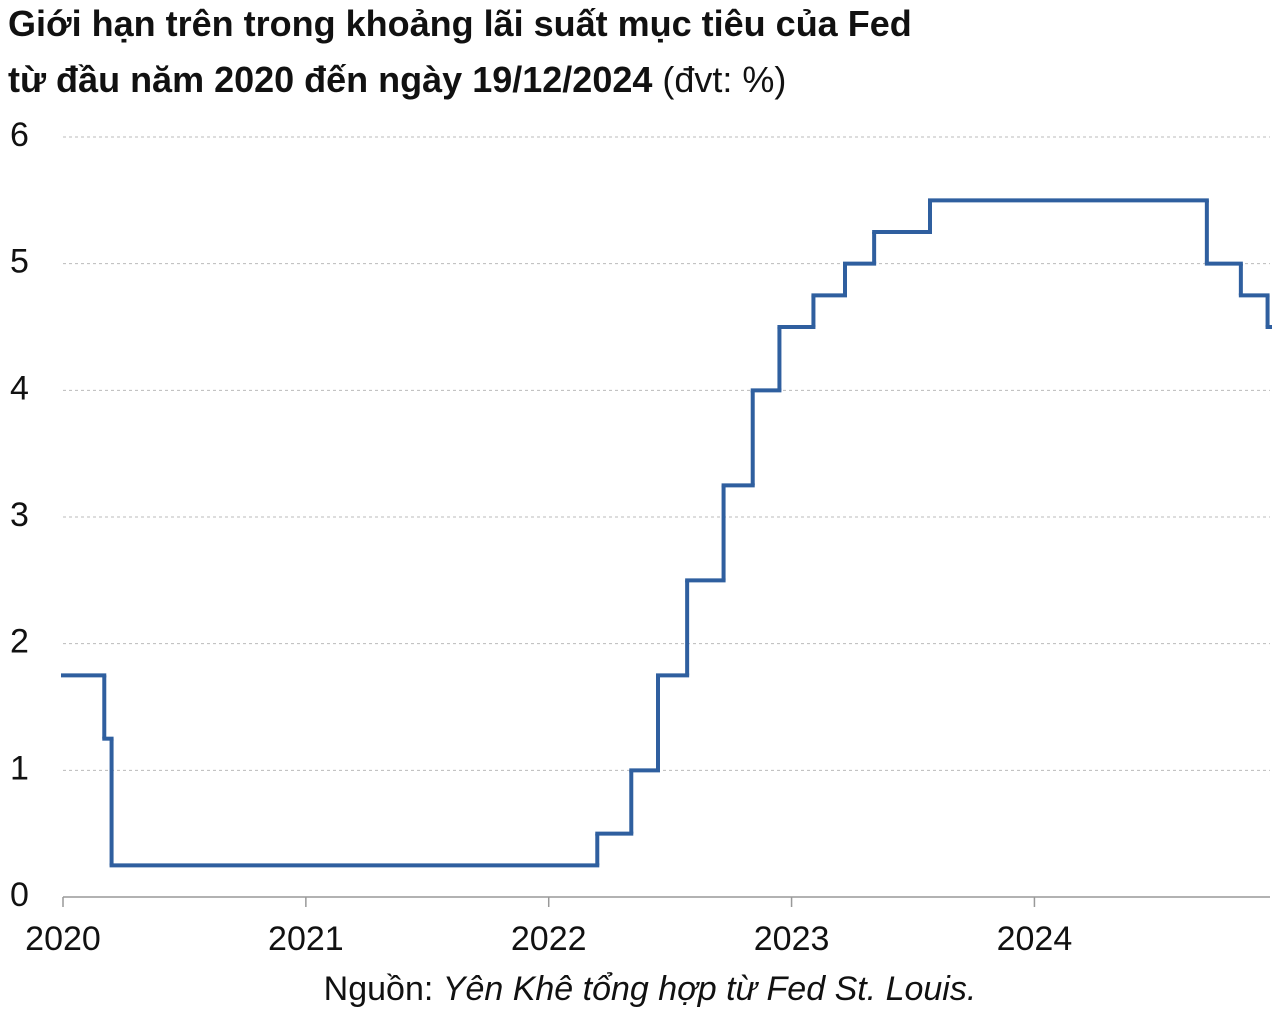  Describe the element at coordinates (19, 388) in the screenshot. I see `y-tick-label: 4` at that location.